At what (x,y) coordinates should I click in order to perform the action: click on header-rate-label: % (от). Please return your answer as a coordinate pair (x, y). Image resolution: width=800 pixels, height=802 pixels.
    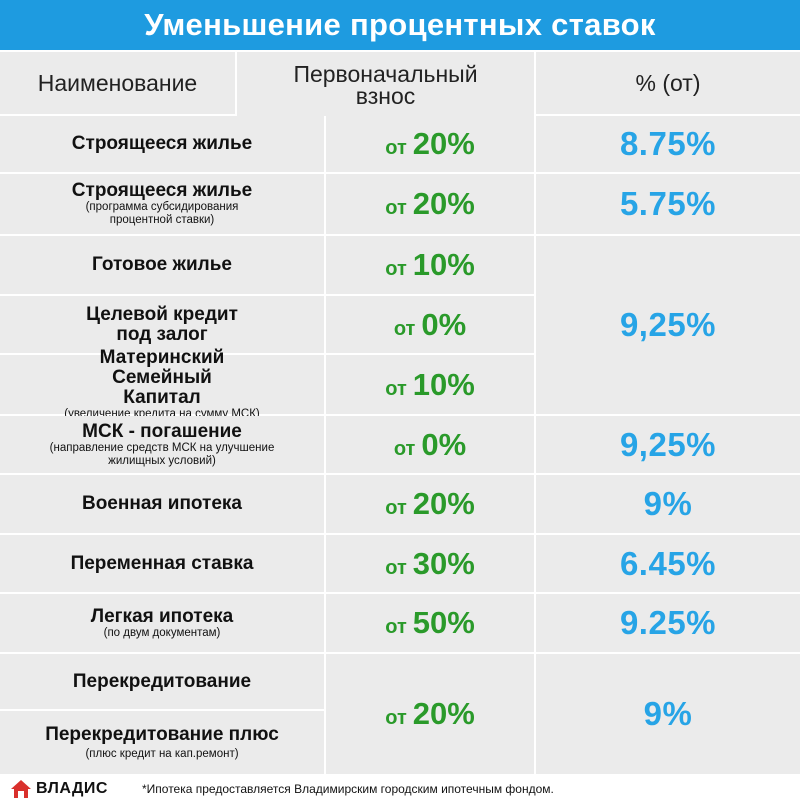
    Looking at the image, I should click on (668, 83).